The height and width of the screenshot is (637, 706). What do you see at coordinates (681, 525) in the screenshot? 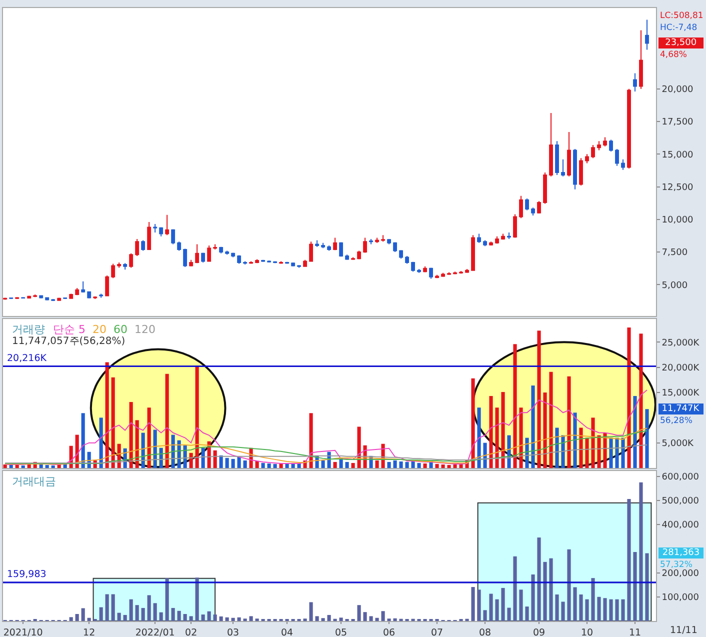
I see `y-tick-label: 400,000` at bounding box center [681, 525].